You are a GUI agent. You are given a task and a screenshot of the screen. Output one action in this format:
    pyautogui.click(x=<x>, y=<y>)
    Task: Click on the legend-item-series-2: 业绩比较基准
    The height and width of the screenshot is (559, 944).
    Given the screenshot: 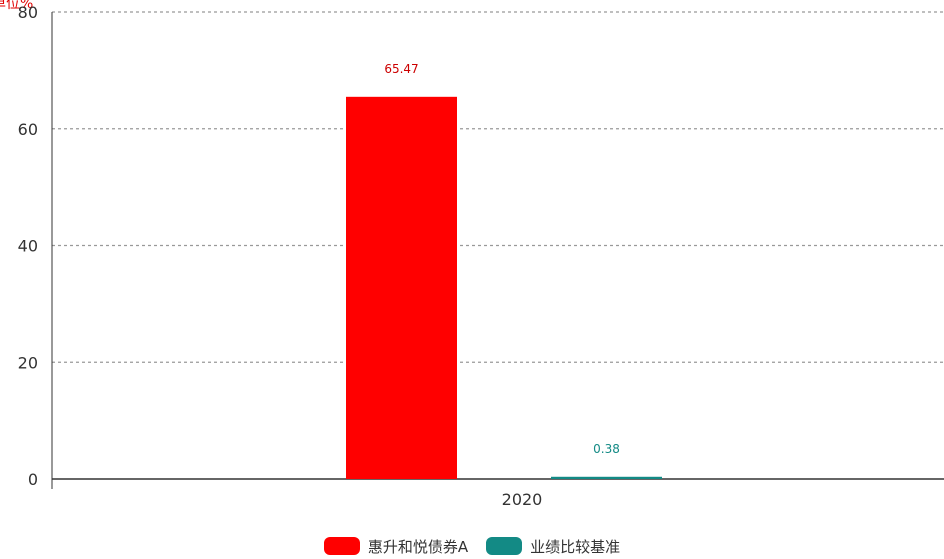 What is the action you would take?
    pyautogui.click(x=553, y=546)
    